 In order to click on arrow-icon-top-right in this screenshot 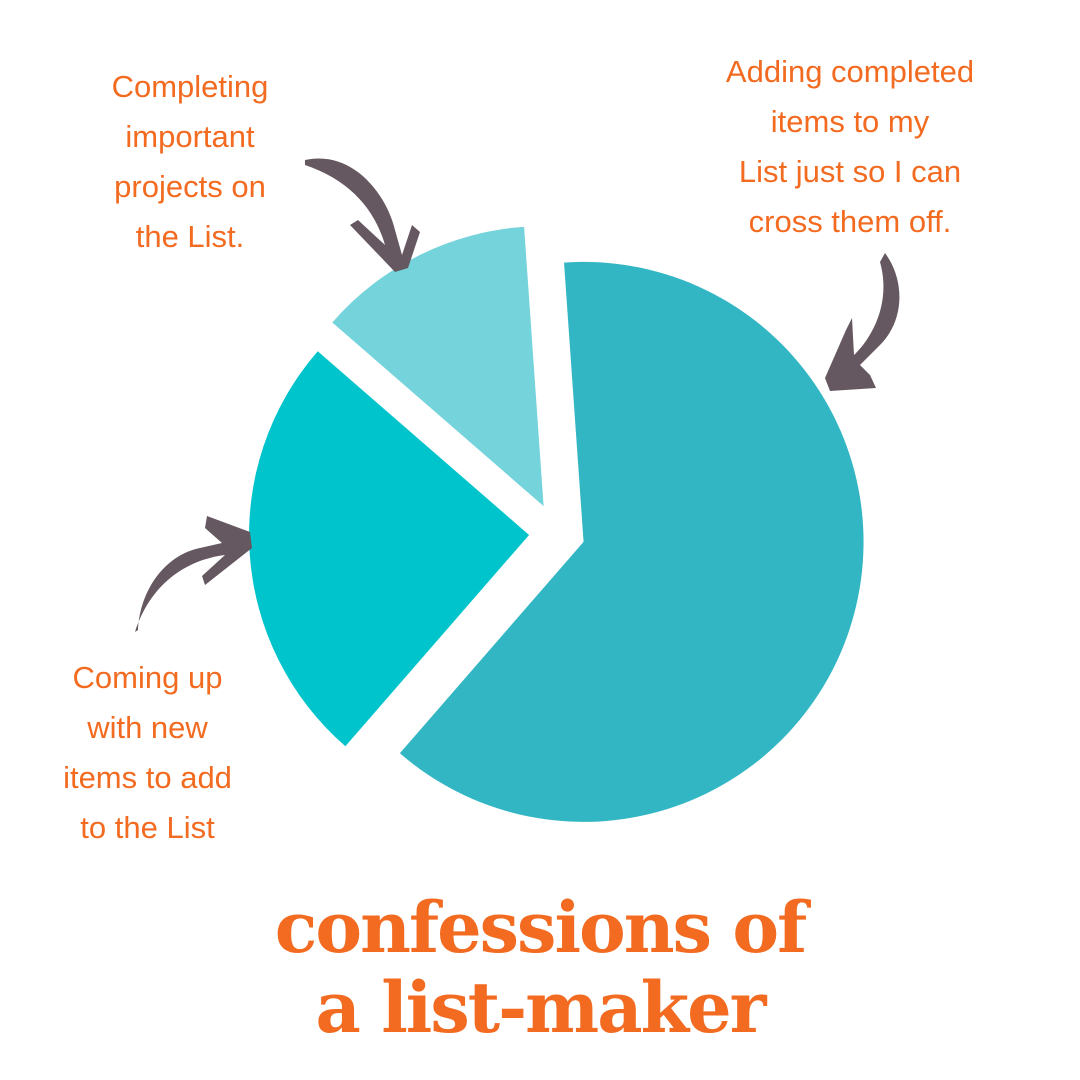, I will do `click(862, 322)`.